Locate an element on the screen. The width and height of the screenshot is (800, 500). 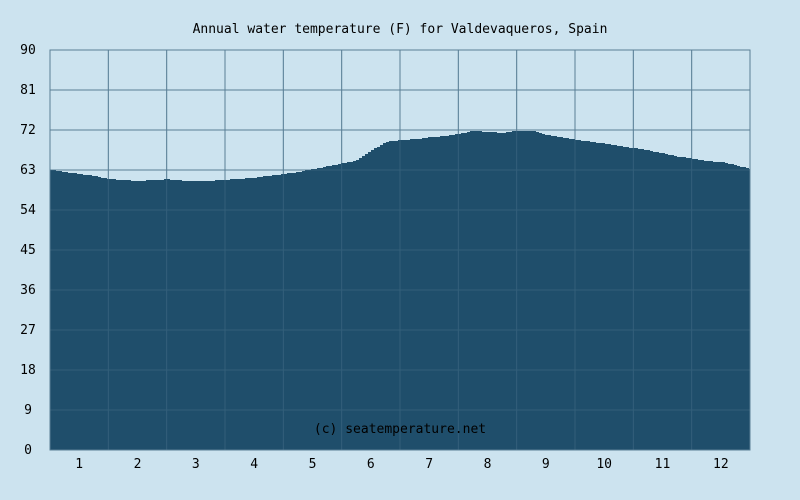
x-tick-label: 3 is located at coordinates (196, 464).